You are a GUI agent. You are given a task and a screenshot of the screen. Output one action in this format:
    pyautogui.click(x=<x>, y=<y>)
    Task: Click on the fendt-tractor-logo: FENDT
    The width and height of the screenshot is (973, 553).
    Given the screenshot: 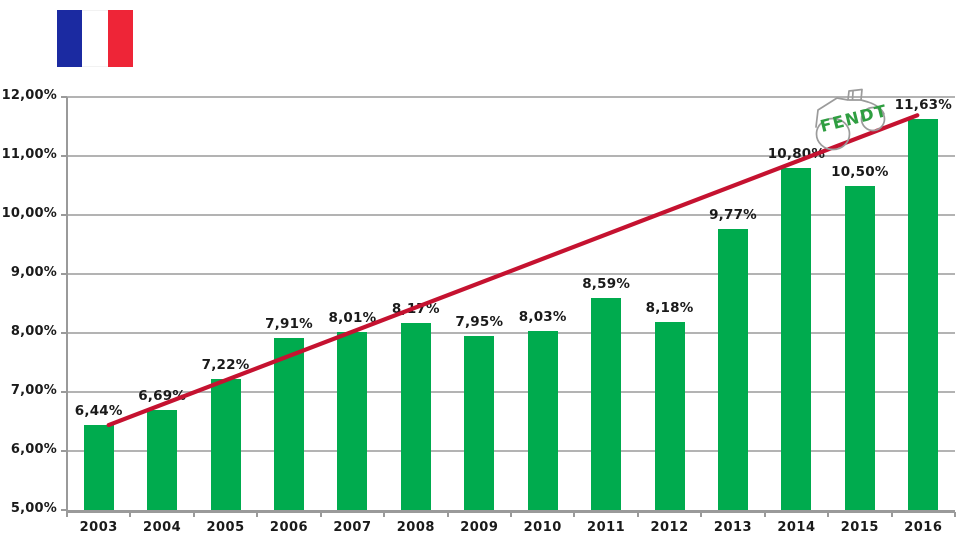 What is the action you would take?
    pyautogui.click(x=852, y=119)
    